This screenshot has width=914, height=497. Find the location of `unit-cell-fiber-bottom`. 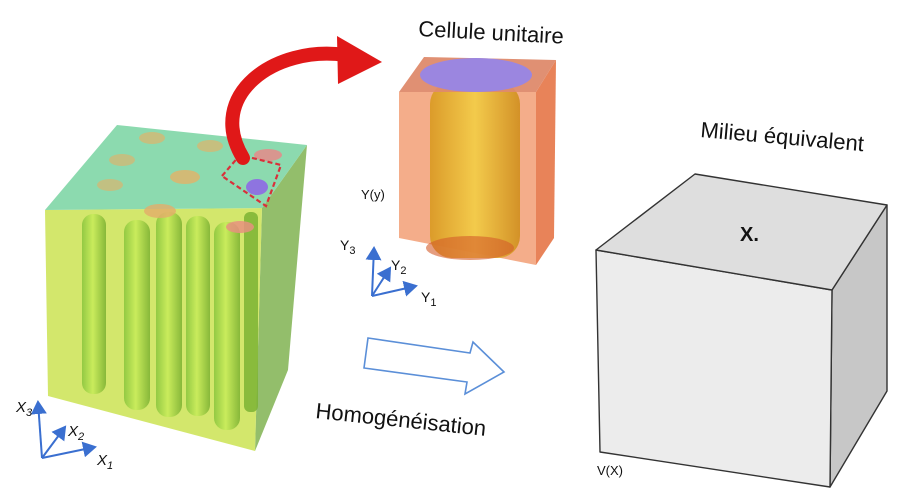

unit-cell-fiber-bottom is located at coordinates (470, 248).